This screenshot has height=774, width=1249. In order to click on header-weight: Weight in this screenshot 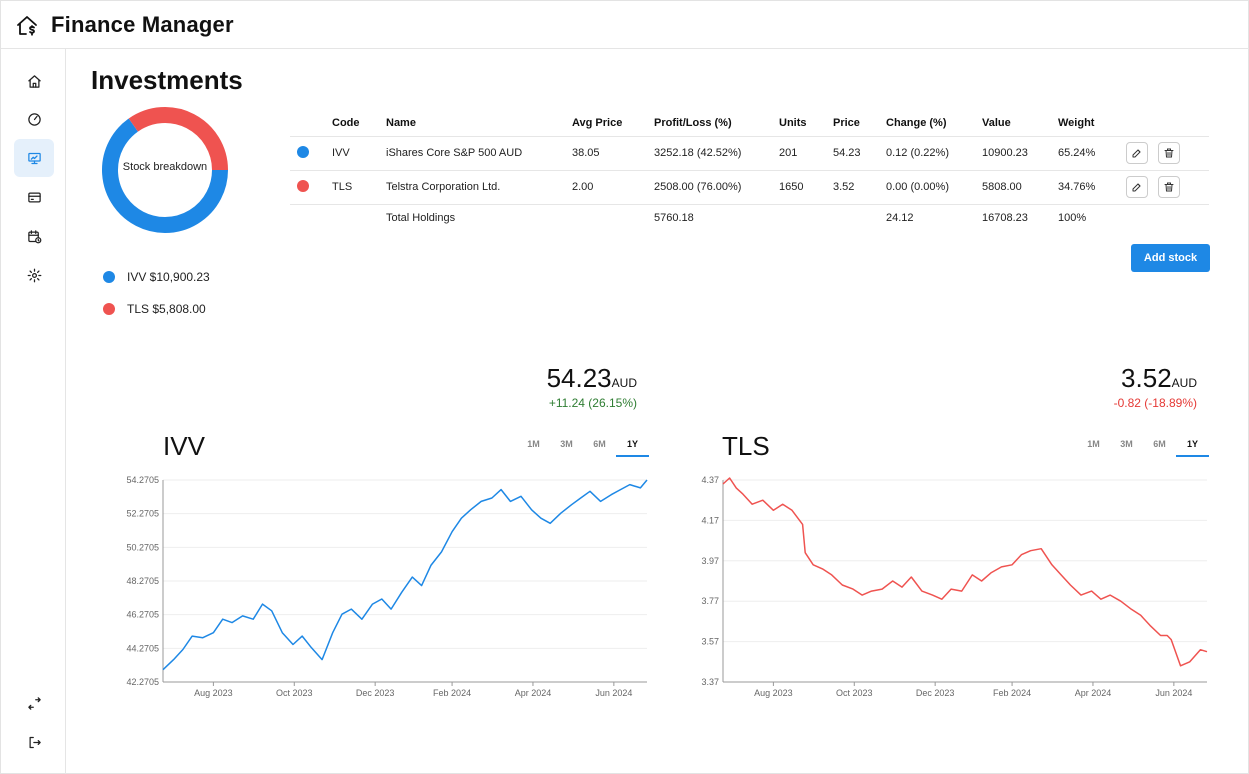, I will do `click(1092, 124)`.